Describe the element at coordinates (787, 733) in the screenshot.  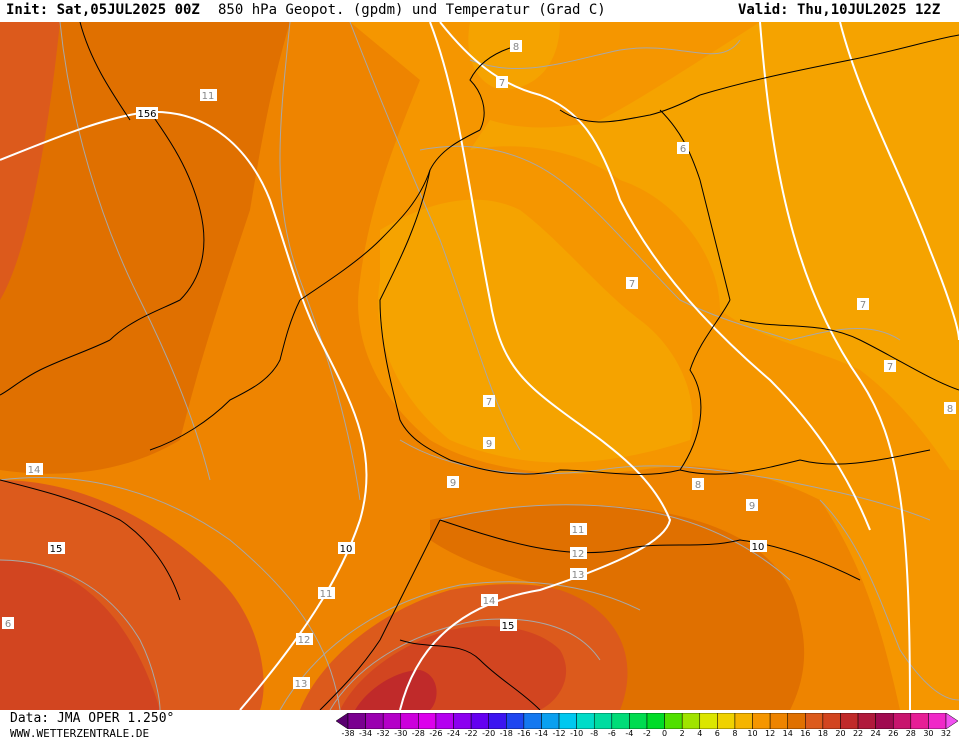
I see `scale-tick-label: 14` at that location.